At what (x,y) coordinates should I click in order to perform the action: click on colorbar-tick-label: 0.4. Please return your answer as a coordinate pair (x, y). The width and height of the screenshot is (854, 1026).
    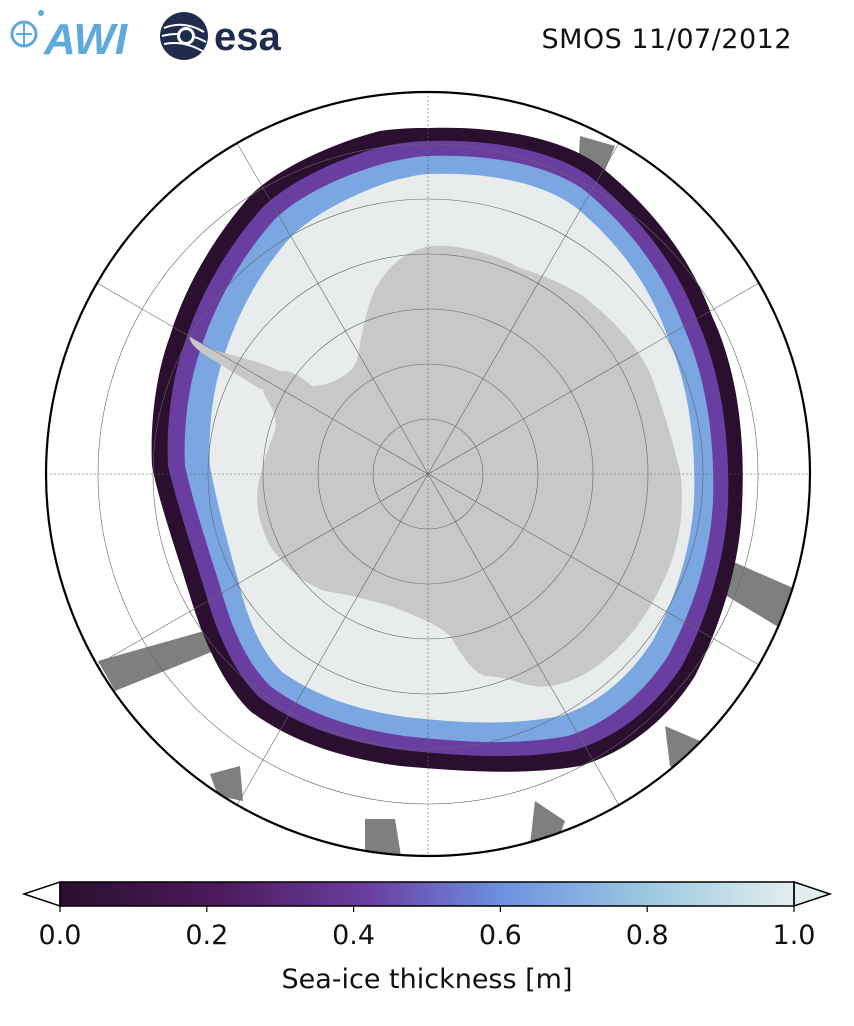
    Looking at the image, I should click on (354, 935).